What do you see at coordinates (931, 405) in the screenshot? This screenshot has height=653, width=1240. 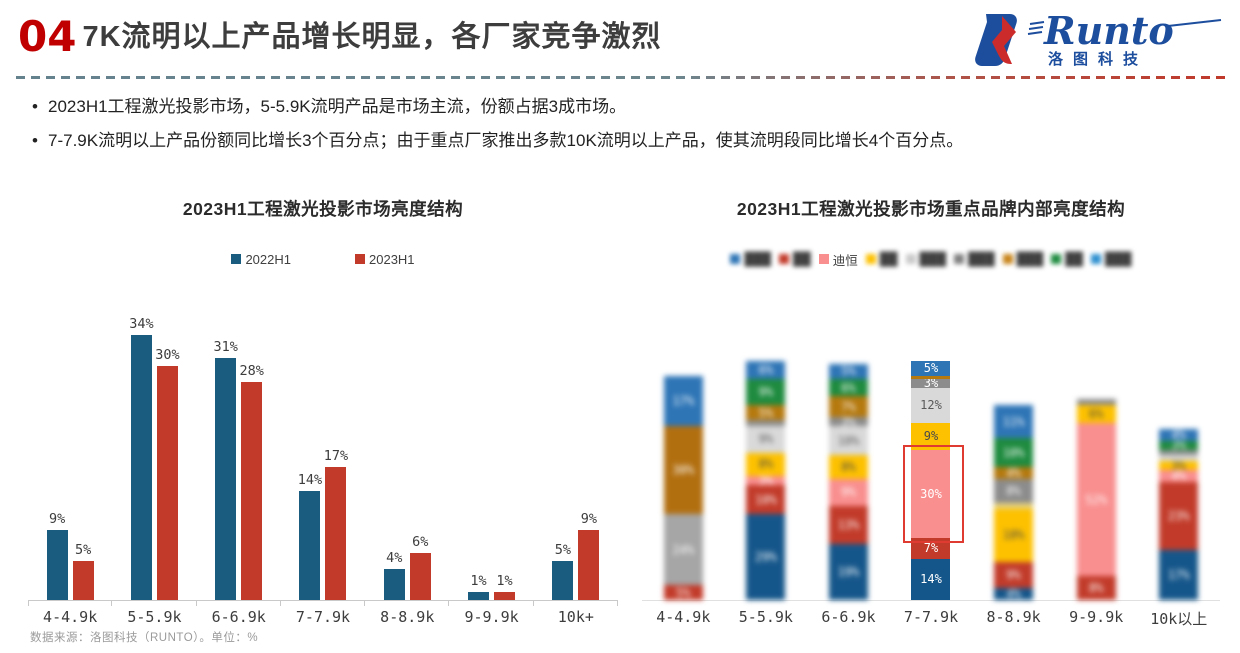 I see `bar-segment: 12%` at bounding box center [931, 405].